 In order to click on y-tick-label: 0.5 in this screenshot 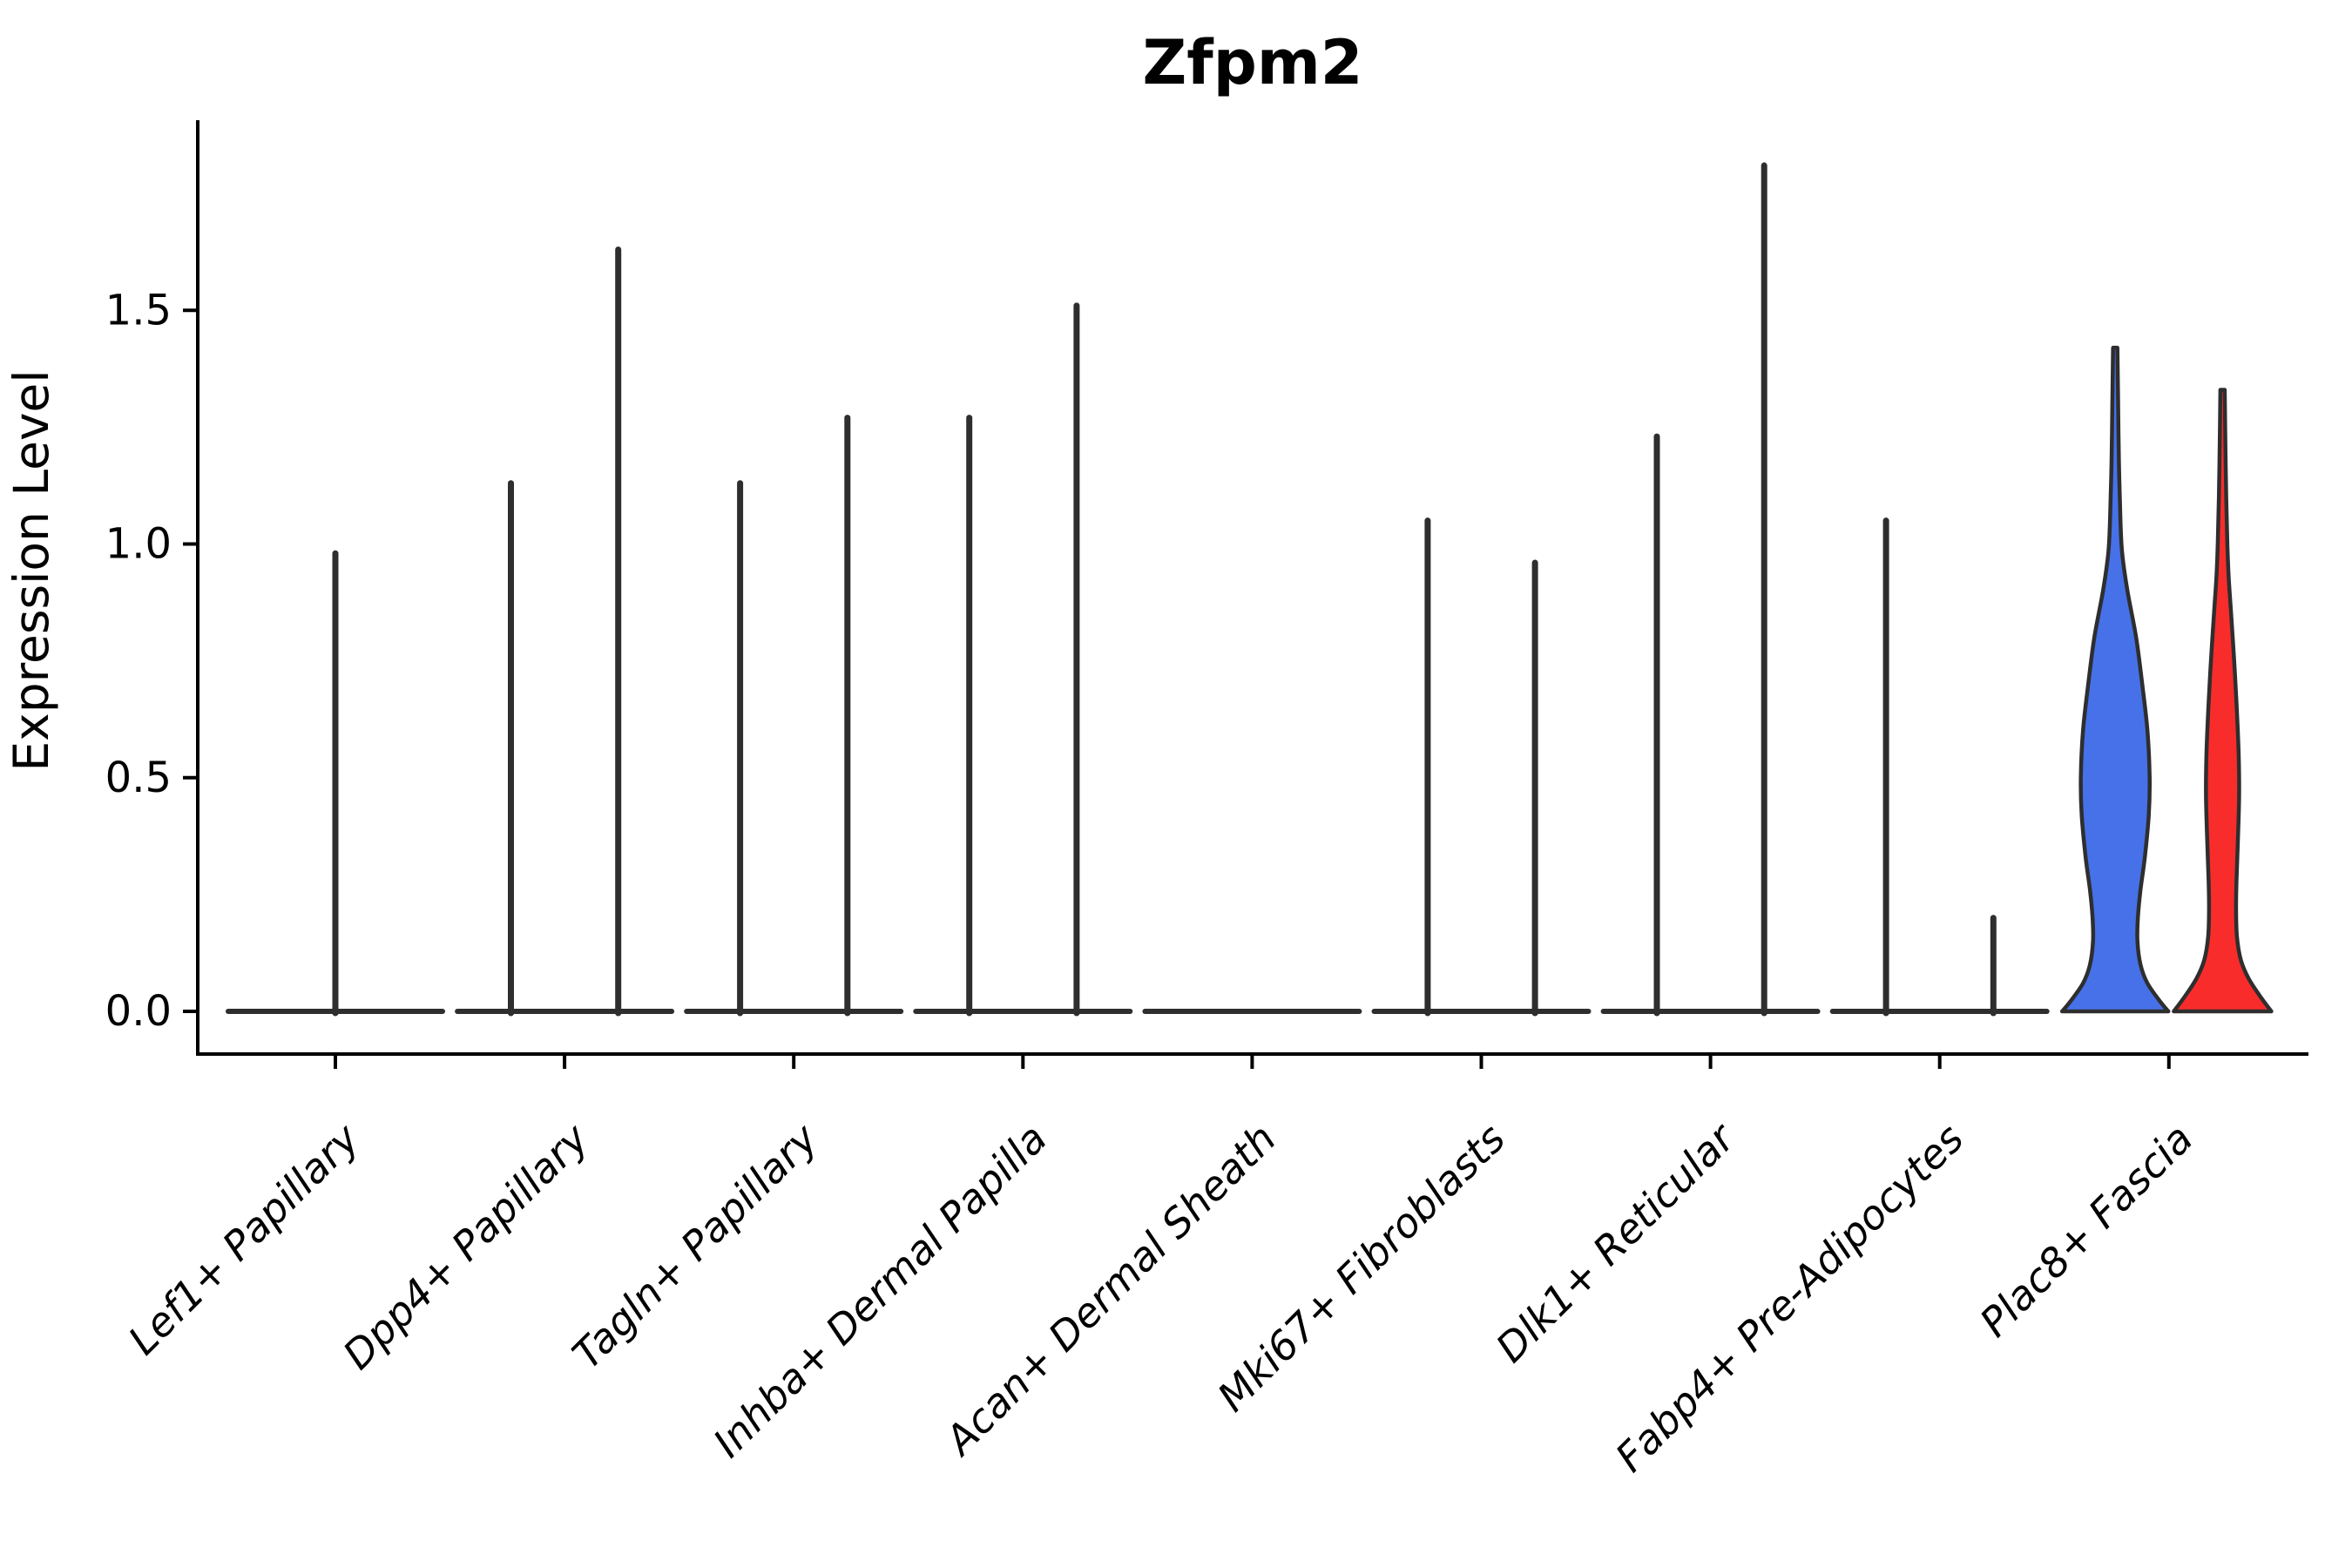, I will do `click(138, 778)`.